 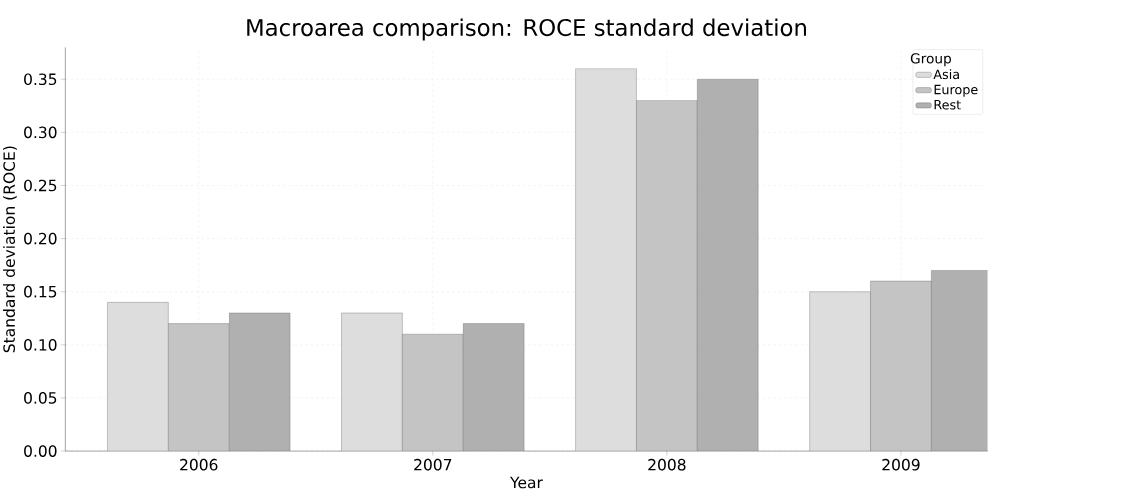 What do you see at coordinates (40, 238) in the screenshot?
I see `y-tick-label: 0.20` at bounding box center [40, 238].